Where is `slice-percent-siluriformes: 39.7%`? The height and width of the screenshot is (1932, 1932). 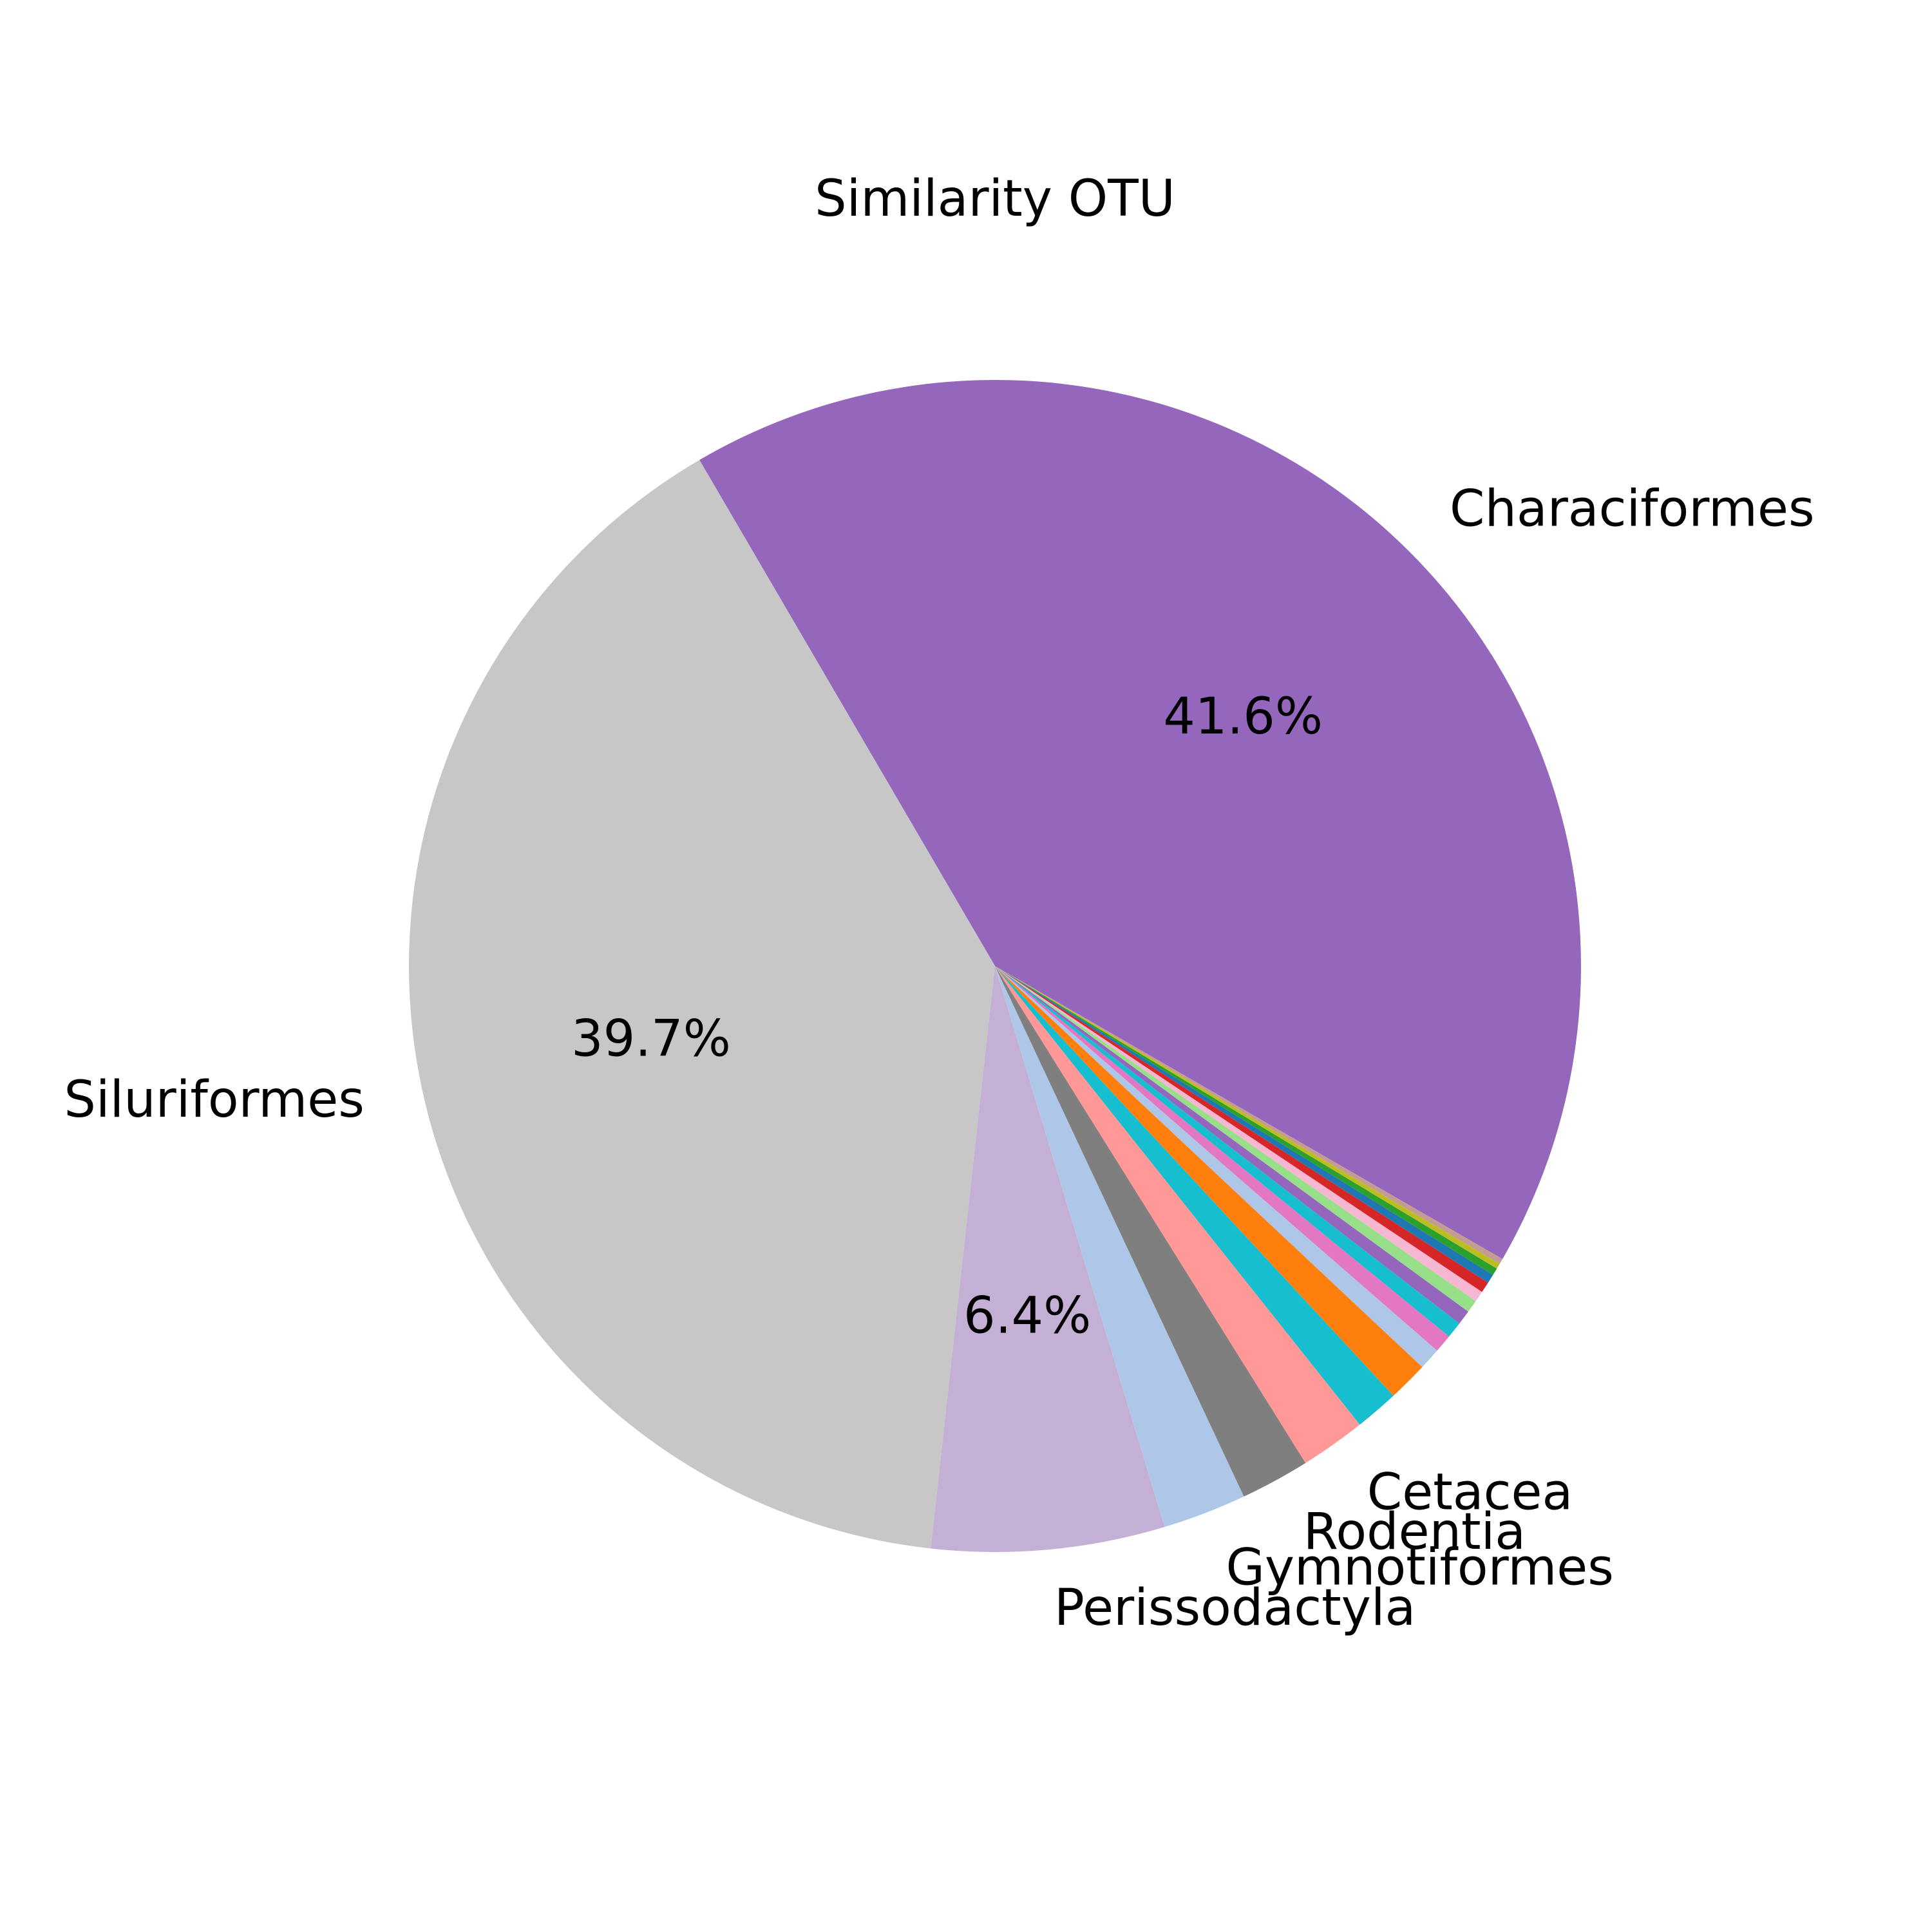
slice-percent-siluriformes: 39.7% is located at coordinates (651, 1039).